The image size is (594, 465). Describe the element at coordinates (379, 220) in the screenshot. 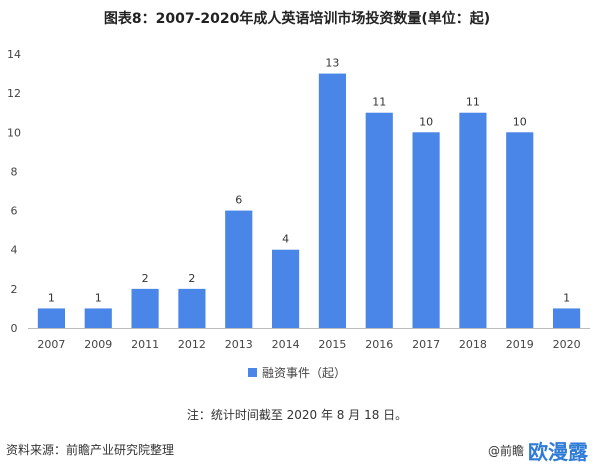

I see `bar-2016` at that location.